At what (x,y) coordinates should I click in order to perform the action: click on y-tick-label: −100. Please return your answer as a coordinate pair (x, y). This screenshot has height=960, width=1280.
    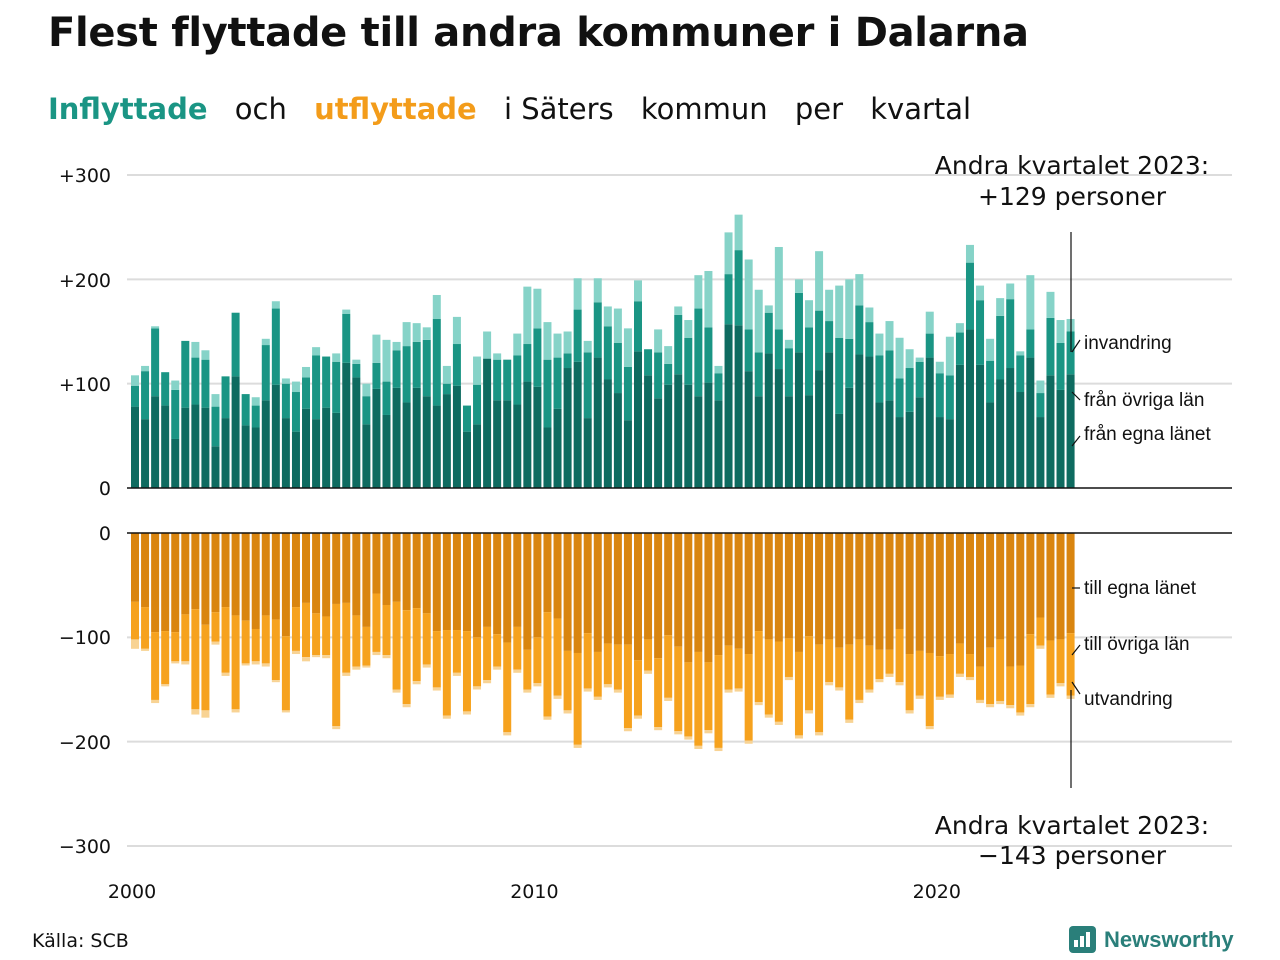
    Looking at the image, I should click on (85, 638).